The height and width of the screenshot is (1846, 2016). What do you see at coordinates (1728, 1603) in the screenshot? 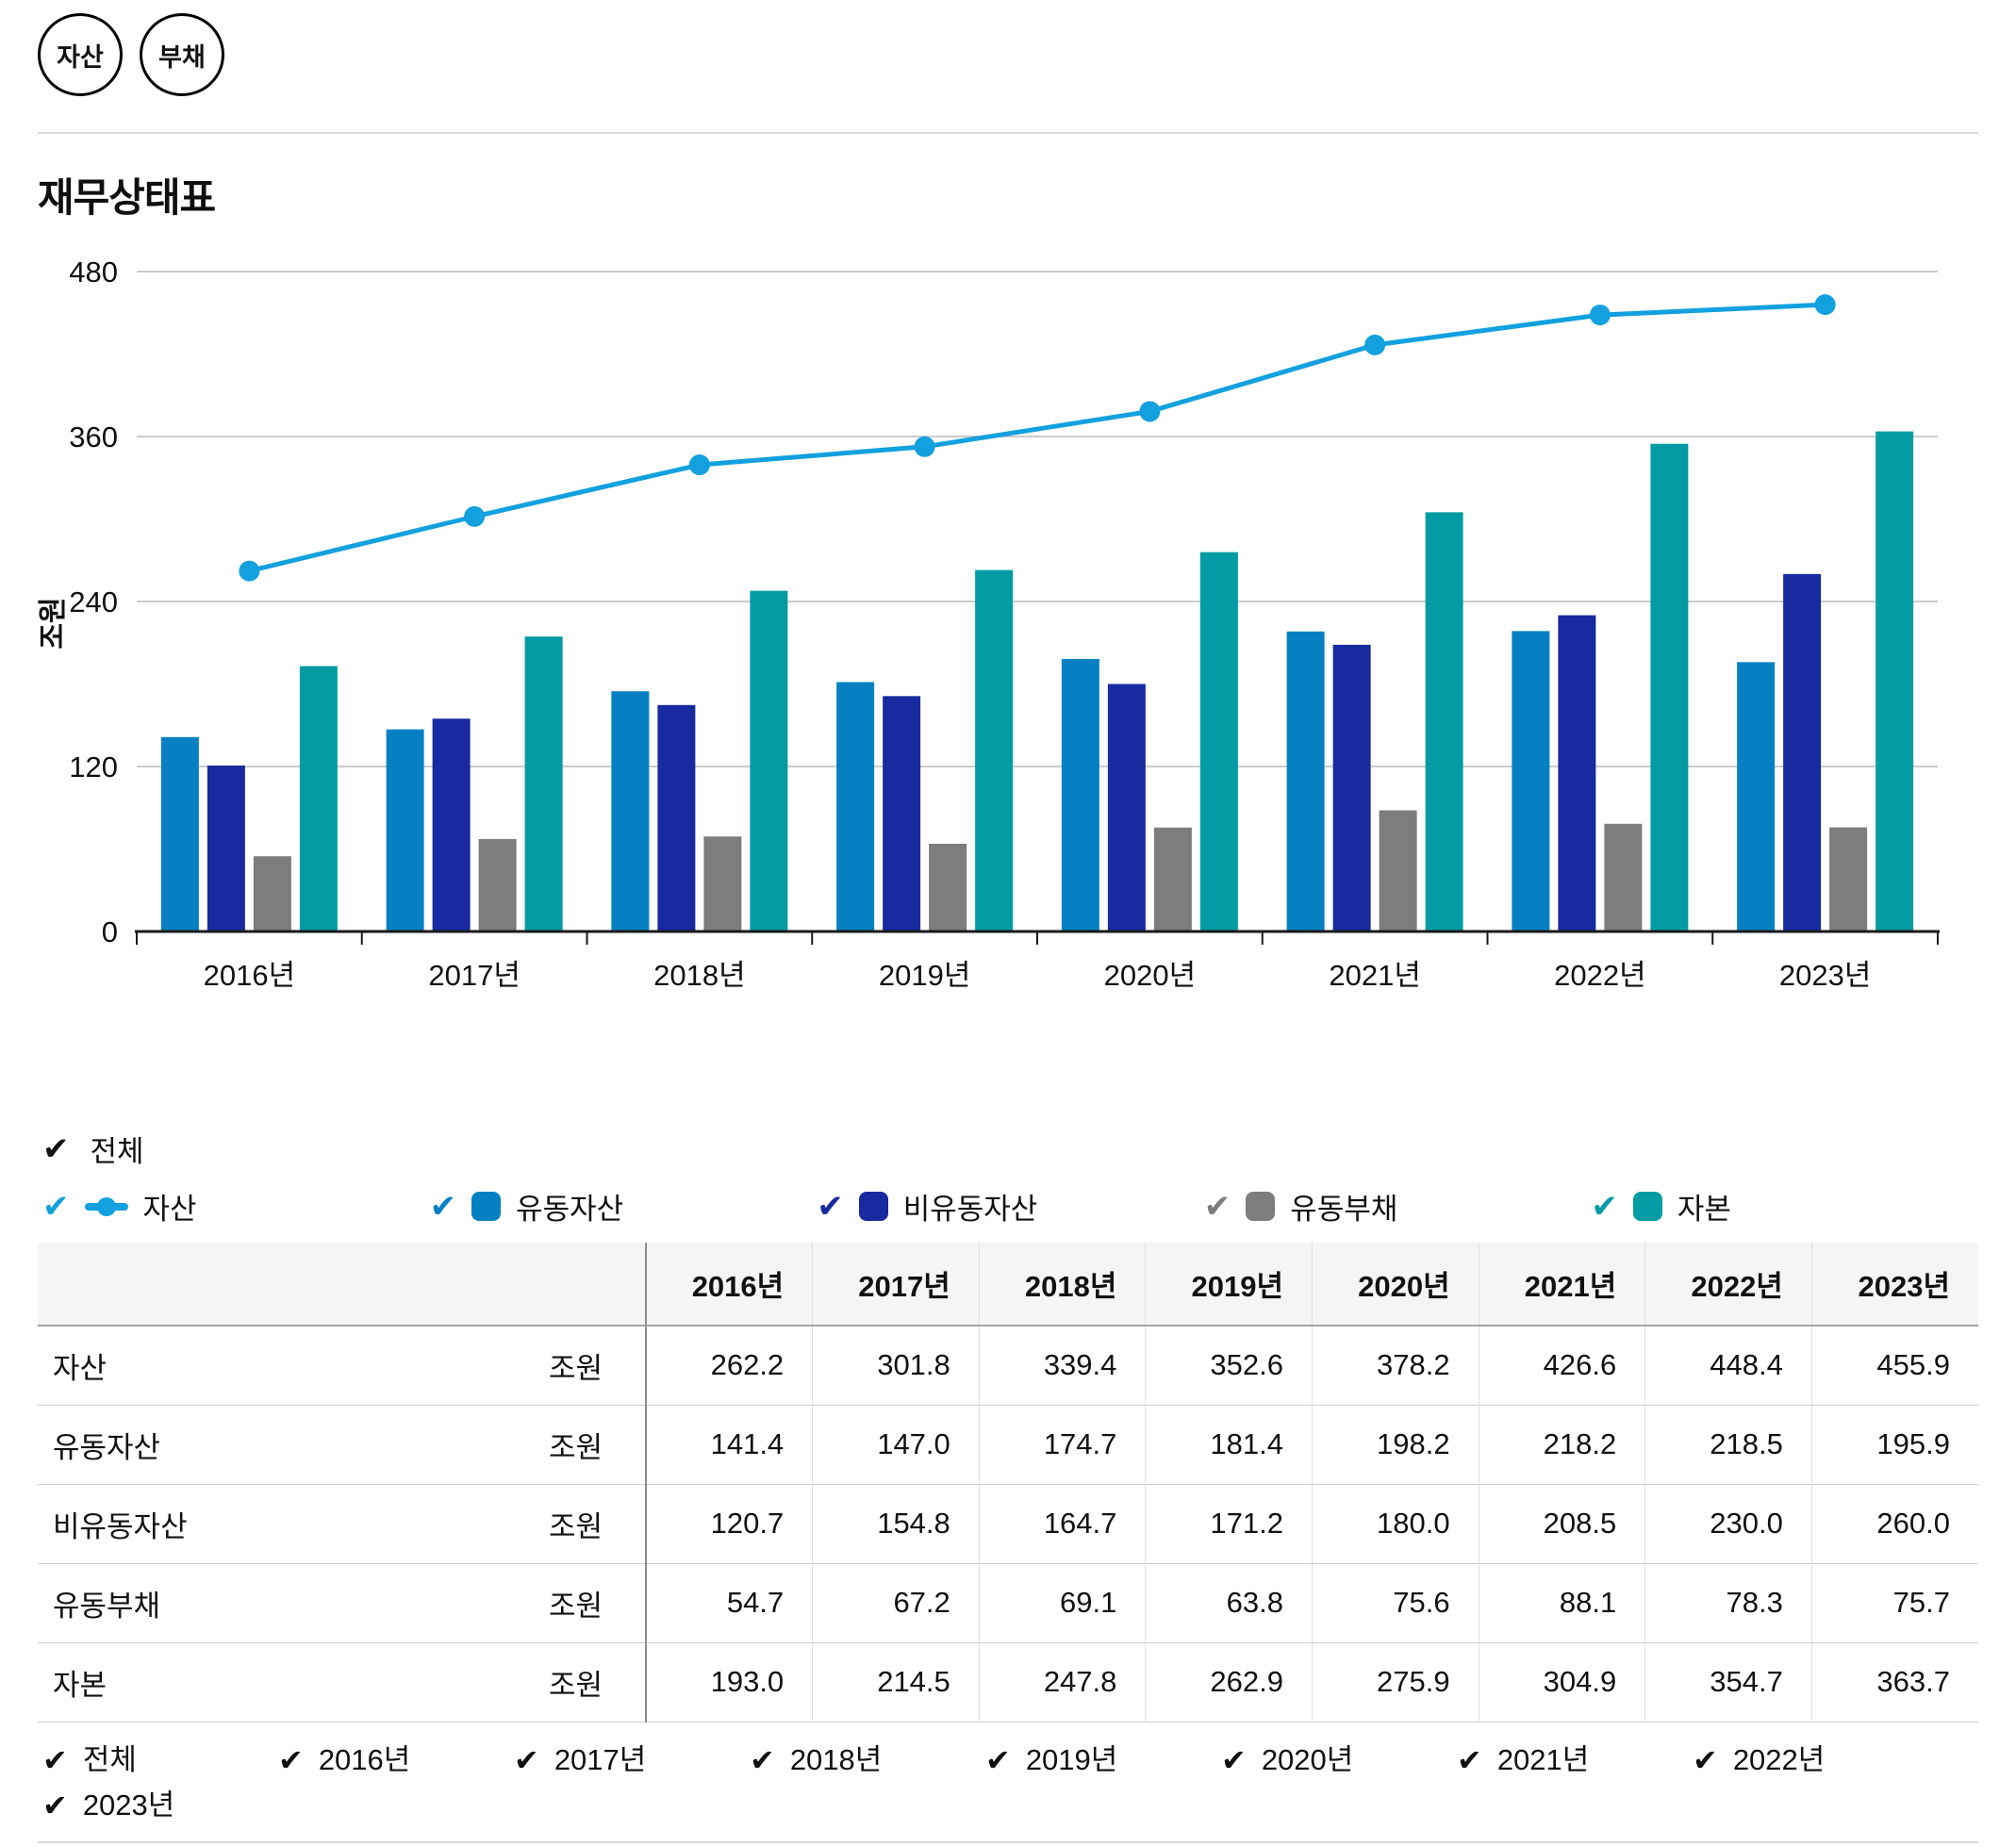
I see `table-value-cell: 78.3` at bounding box center [1728, 1603].